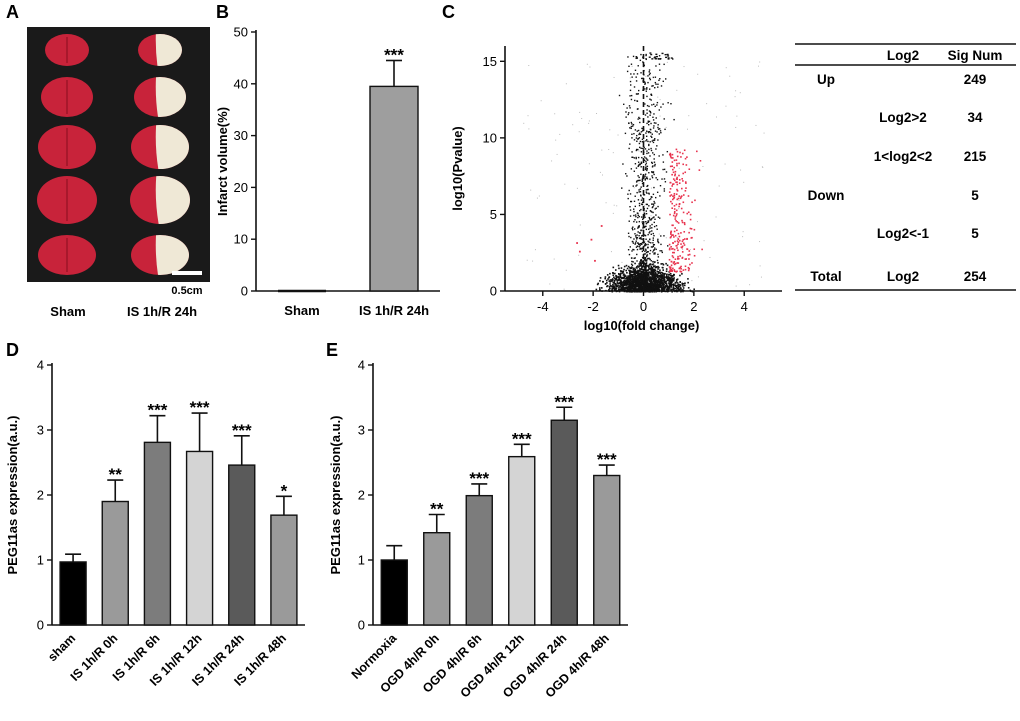 Image resolution: width=1020 pixels, height=721 pixels. What do you see at coordinates (903, 55) in the screenshot?
I see `table-header: Log2` at bounding box center [903, 55].